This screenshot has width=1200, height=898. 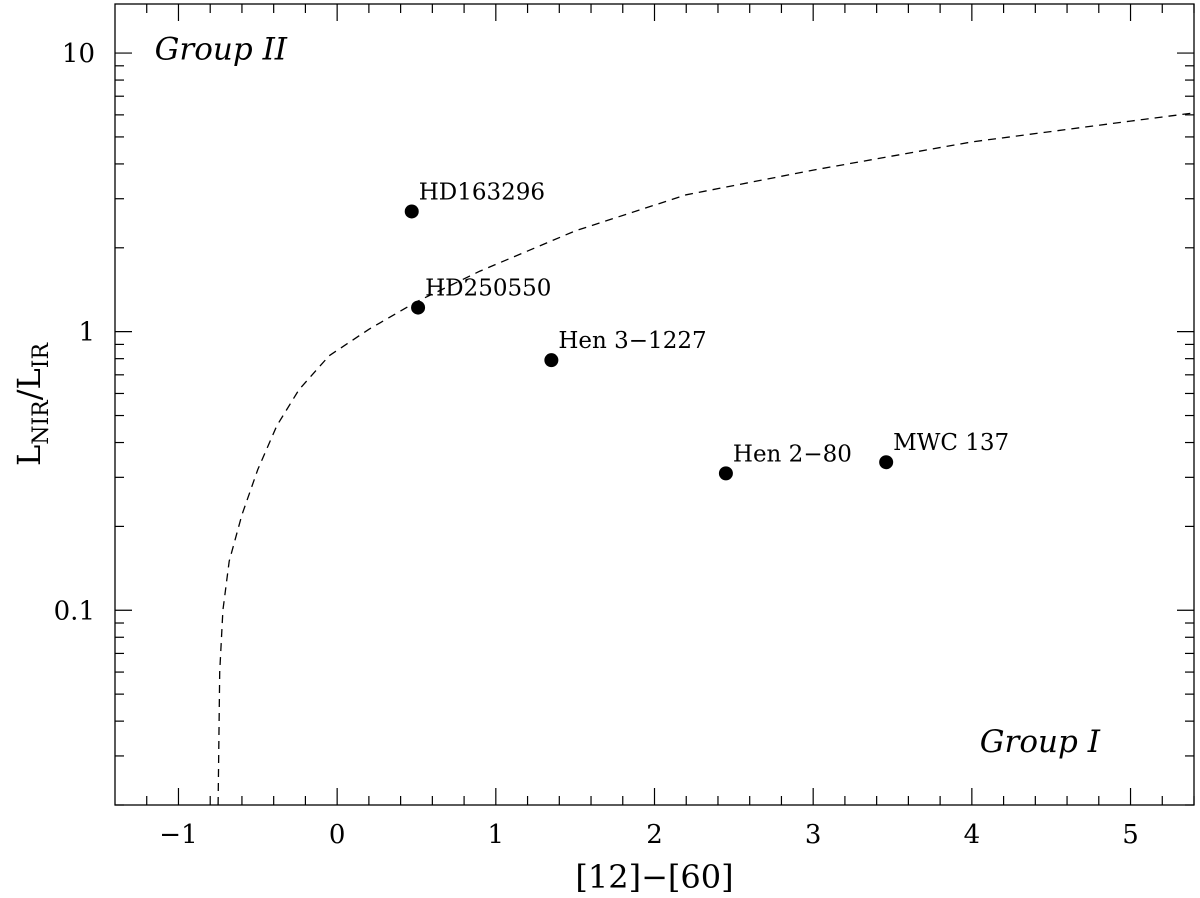 What do you see at coordinates (1040, 742) in the screenshot?
I see `group-annotation: Group I` at bounding box center [1040, 742].